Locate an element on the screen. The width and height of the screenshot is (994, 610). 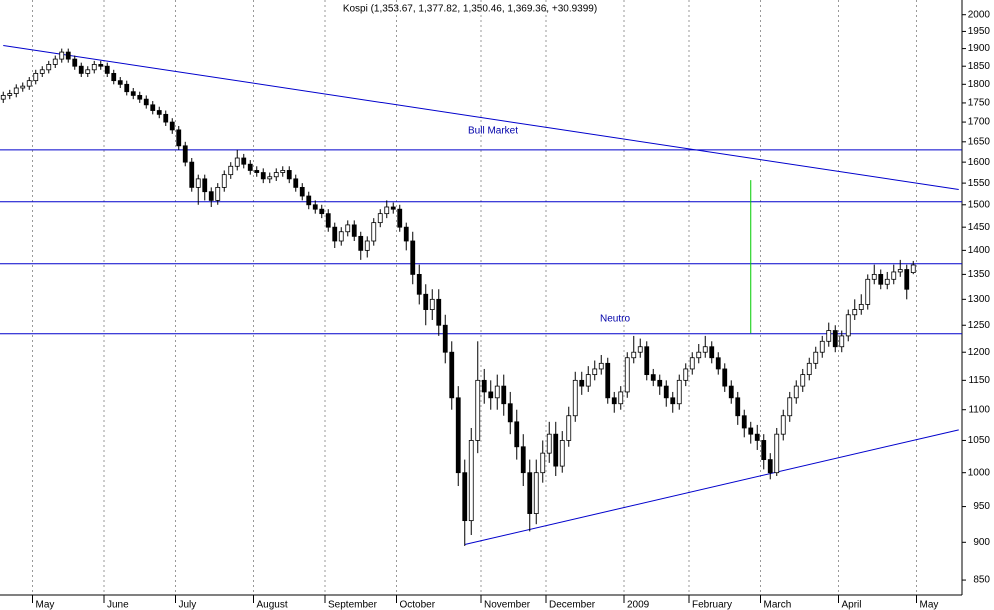
x-tick-label: September is located at coordinates (353, 605).